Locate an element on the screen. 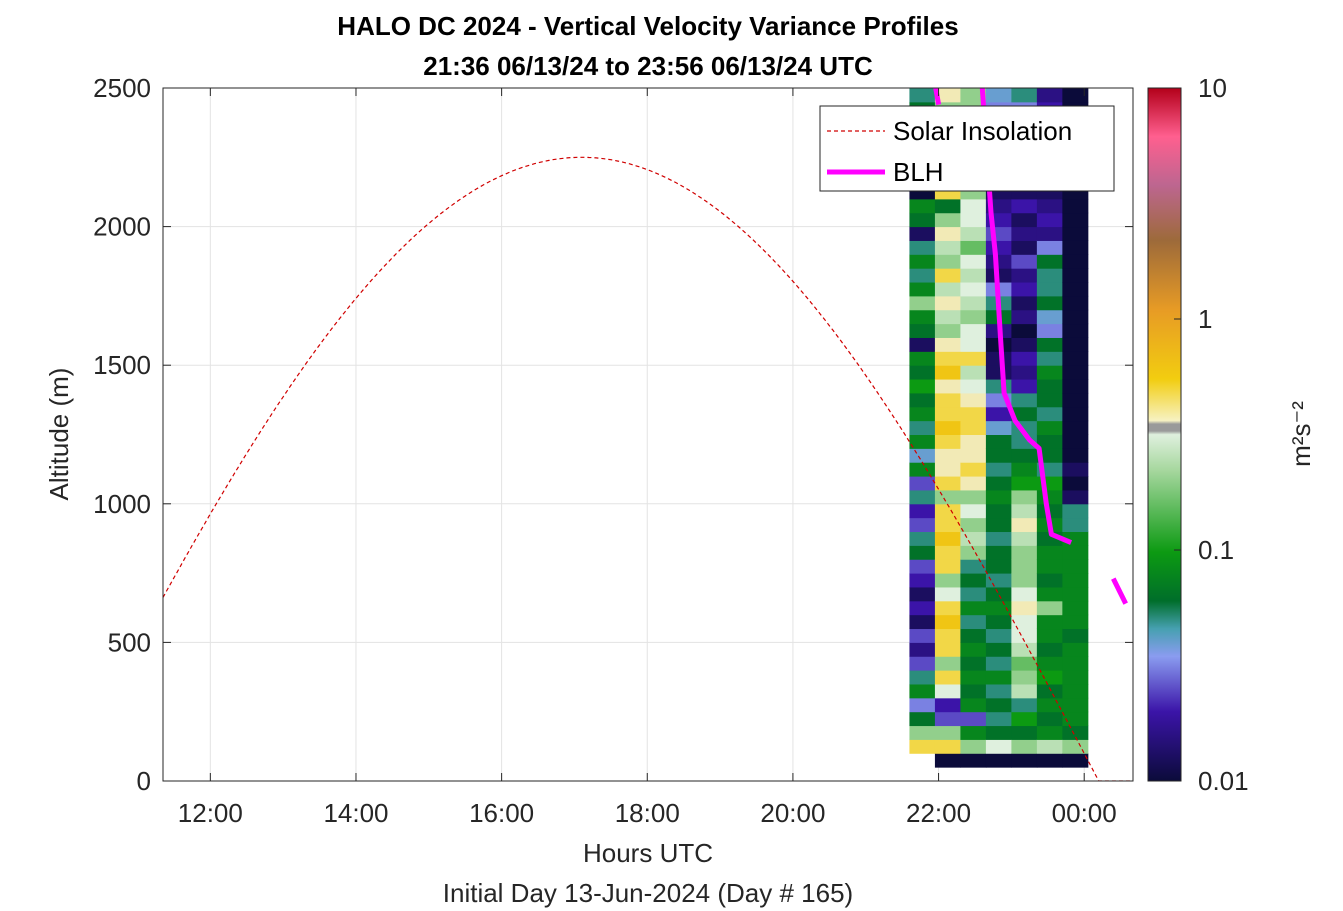  x-tick-label: 16:00 is located at coordinates (501, 813).